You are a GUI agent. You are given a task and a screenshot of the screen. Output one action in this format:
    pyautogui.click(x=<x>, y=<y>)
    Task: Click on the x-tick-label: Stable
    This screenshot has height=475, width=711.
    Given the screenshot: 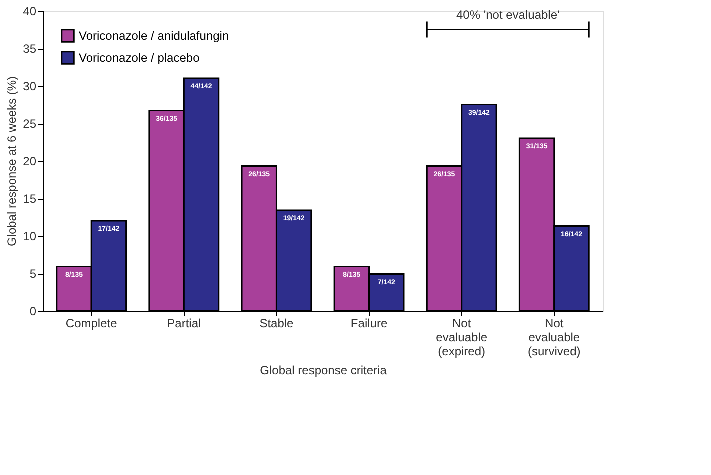 What is the action you would take?
    pyautogui.click(x=277, y=323)
    